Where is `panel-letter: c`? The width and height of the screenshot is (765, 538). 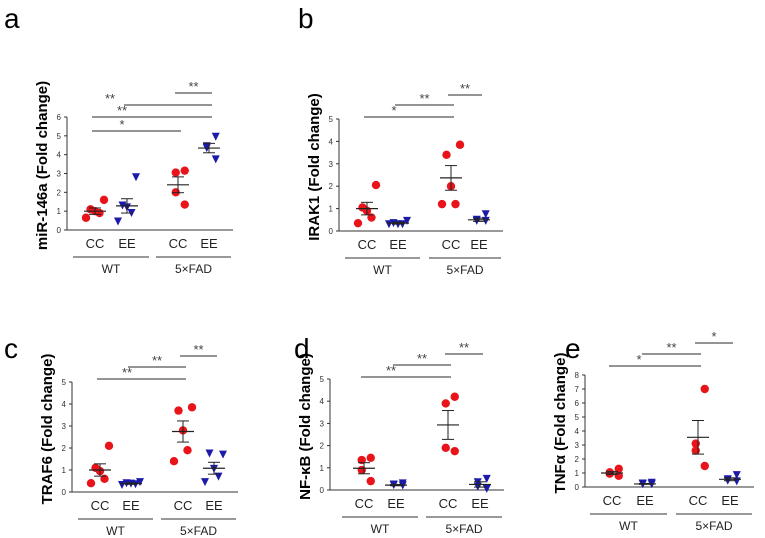
panel-letter: c is located at coordinates (11, 348).